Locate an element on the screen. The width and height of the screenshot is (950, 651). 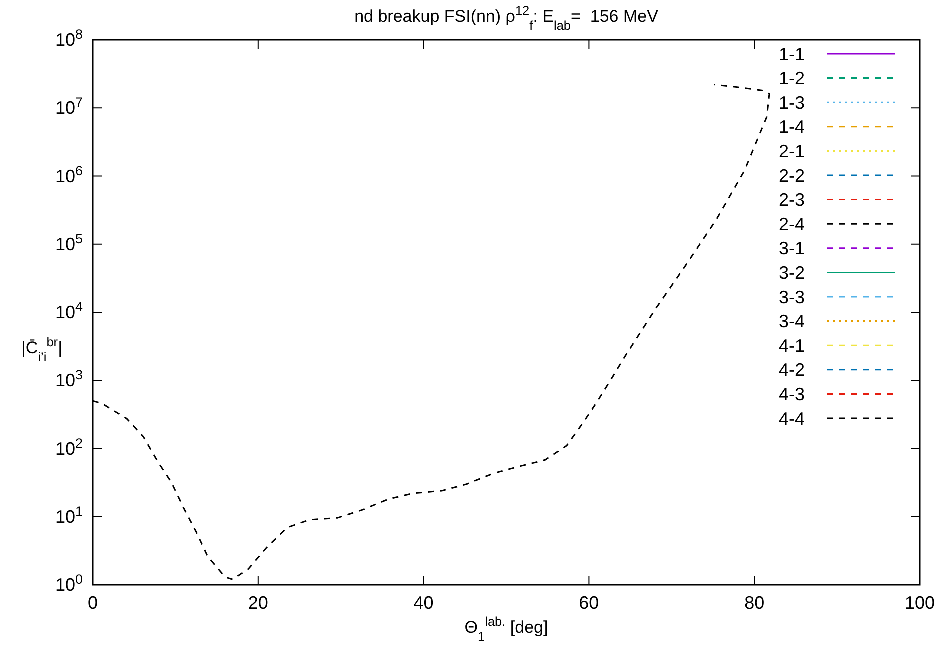
y-tick-label: 10$^{2}$ is located at coordinates (69, 447).